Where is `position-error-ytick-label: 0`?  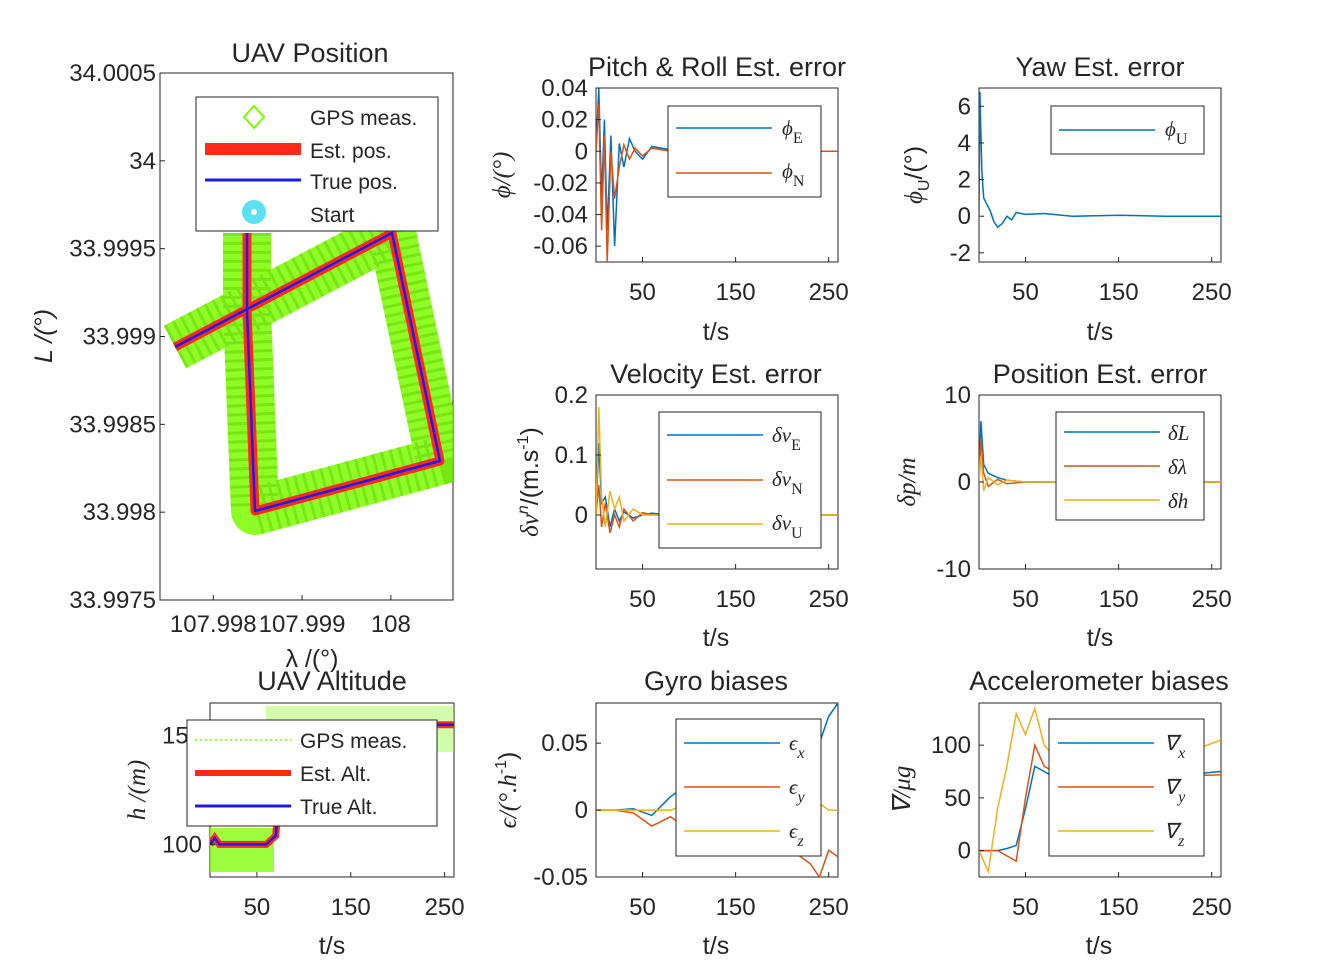 position-error-ytick-label: 0 is located at coordinates (964, 482).